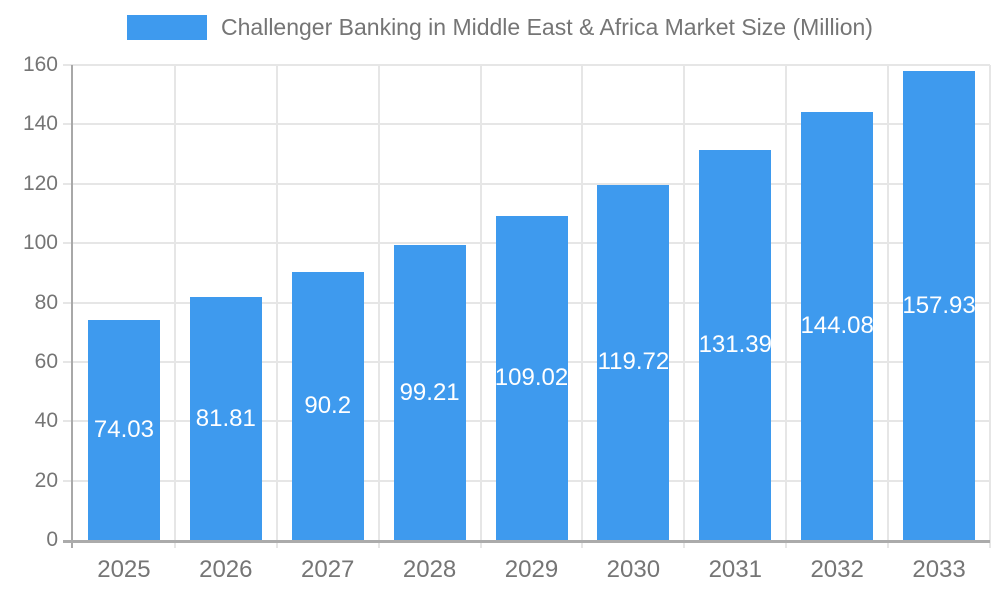 The image size is (1000, 600). What do you see at coordinates (40, 64) in the screenshot?
I see `y-tick-label: 160` at bounding box center [40, 64].